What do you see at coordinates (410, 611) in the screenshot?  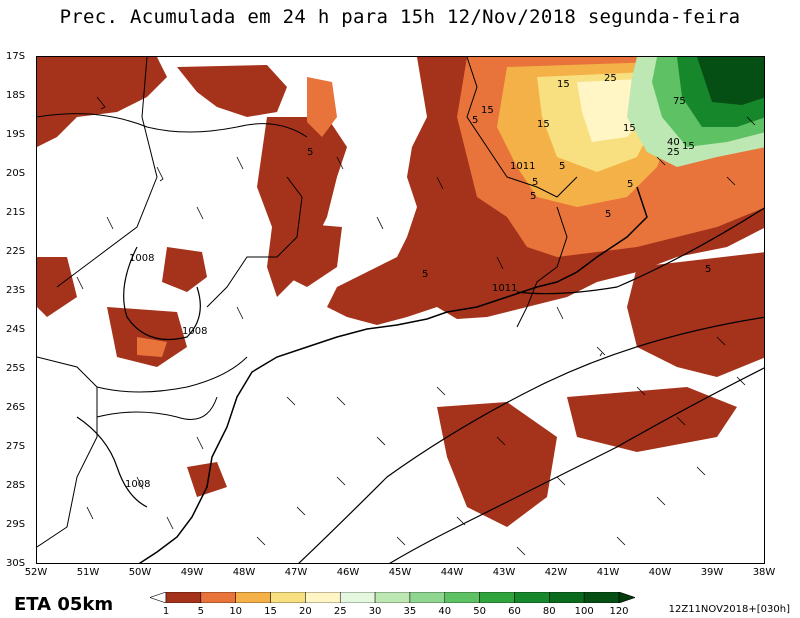 I see `colorbar-level-label: 35` at bounding box center [410, 611].